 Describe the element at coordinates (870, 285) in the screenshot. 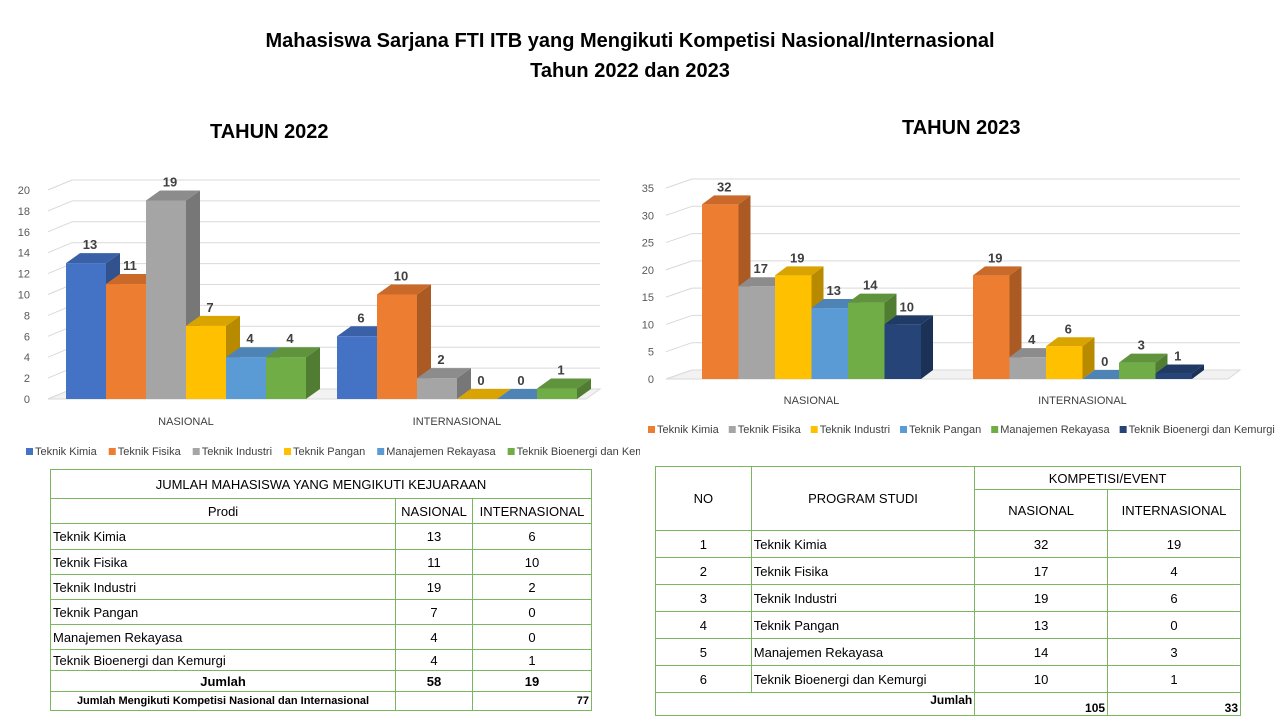

I see `data-label: 14` at that location.